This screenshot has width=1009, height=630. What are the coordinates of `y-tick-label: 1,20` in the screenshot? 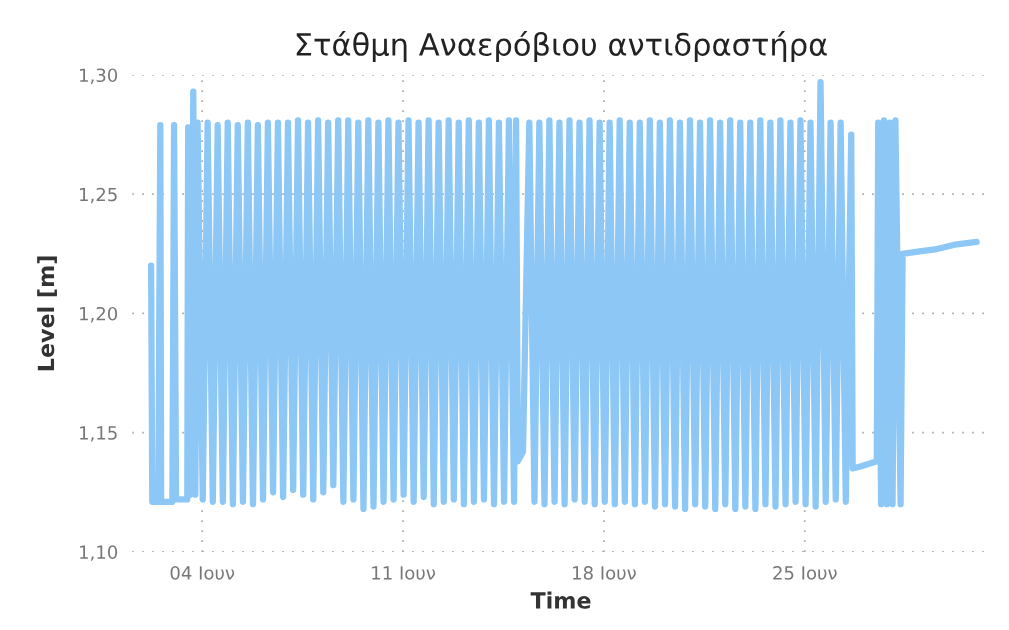 It's located at (99, 314).